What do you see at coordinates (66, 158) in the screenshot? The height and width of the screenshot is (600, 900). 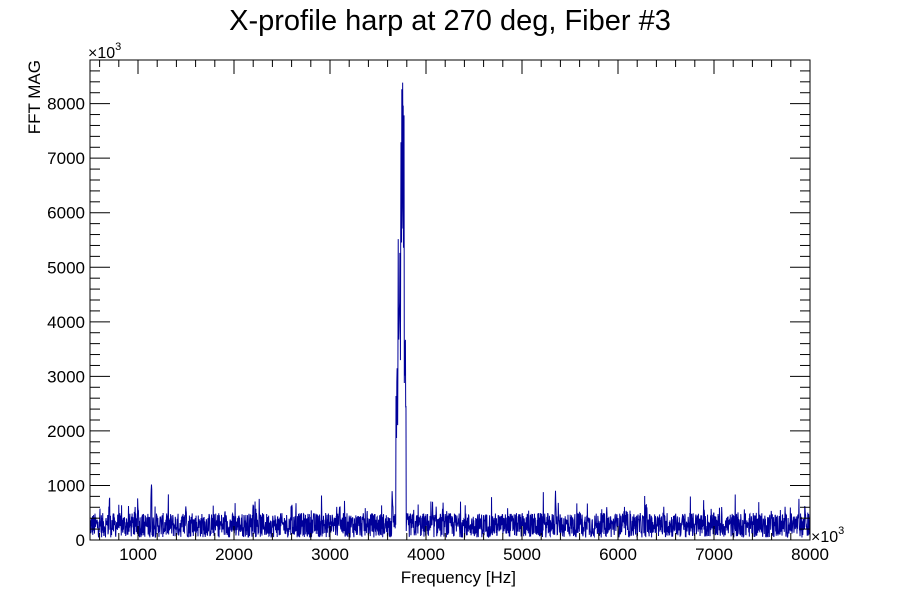 I see `y-tick-label: 7000` at bounding box center [66, 158].